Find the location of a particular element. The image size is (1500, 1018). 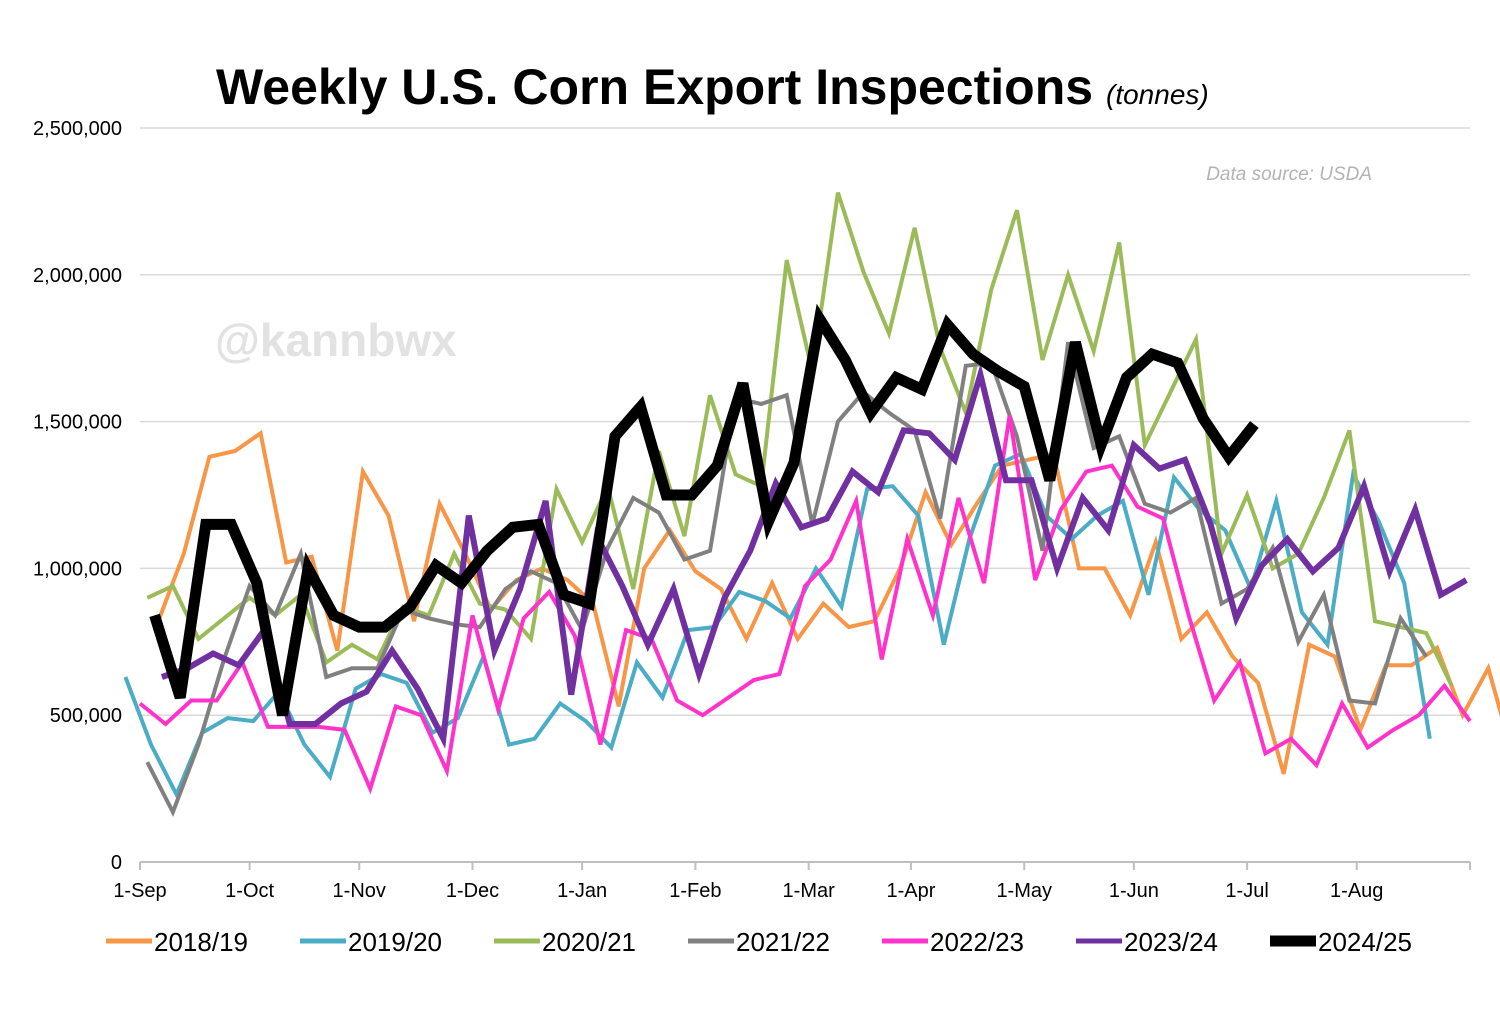

x-tick-label: 1-Apr is located at coordinates (911, 891).